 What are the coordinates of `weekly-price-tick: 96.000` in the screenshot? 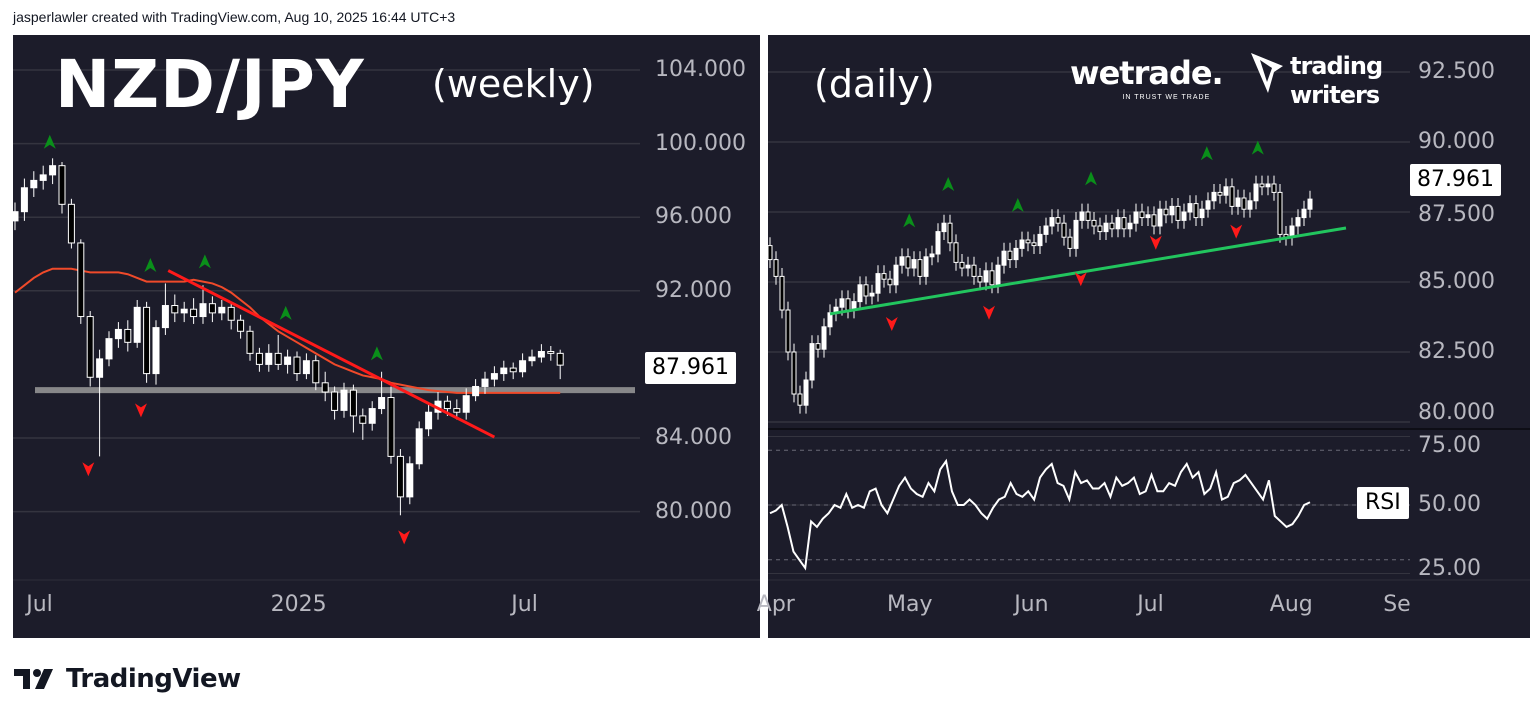 It's located at (693, 217).